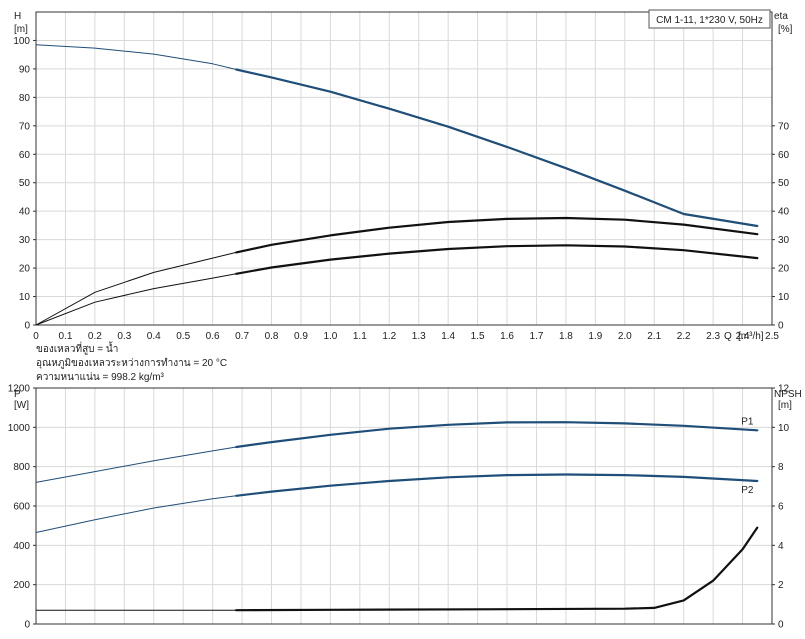 The height and width of the screenshot is (639, 805). I want to click on y-right-tick-label: 50, so click(784, 183).